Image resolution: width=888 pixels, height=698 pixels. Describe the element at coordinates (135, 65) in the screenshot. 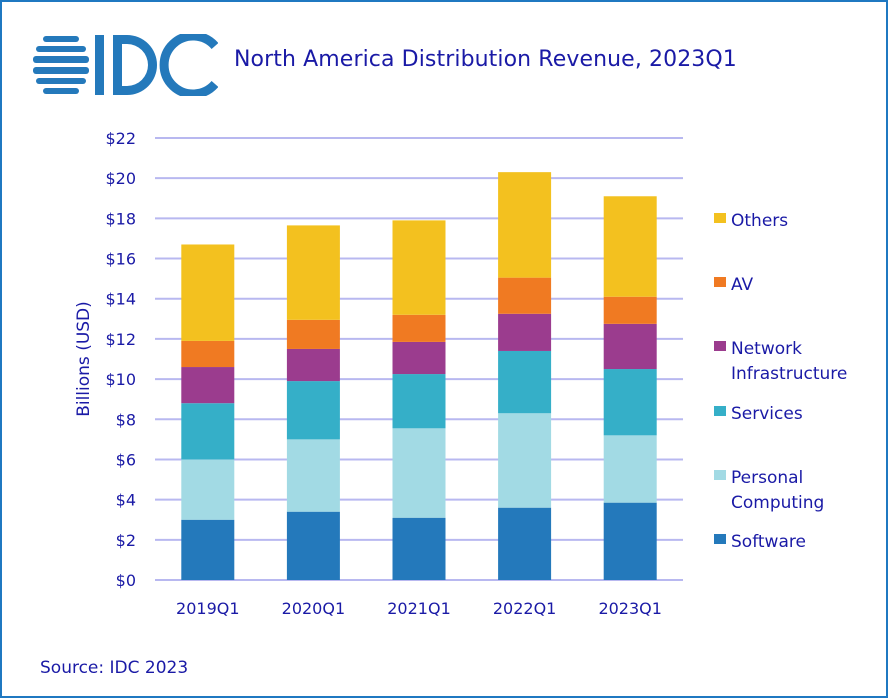

I see `logo-letter-d` at that location.